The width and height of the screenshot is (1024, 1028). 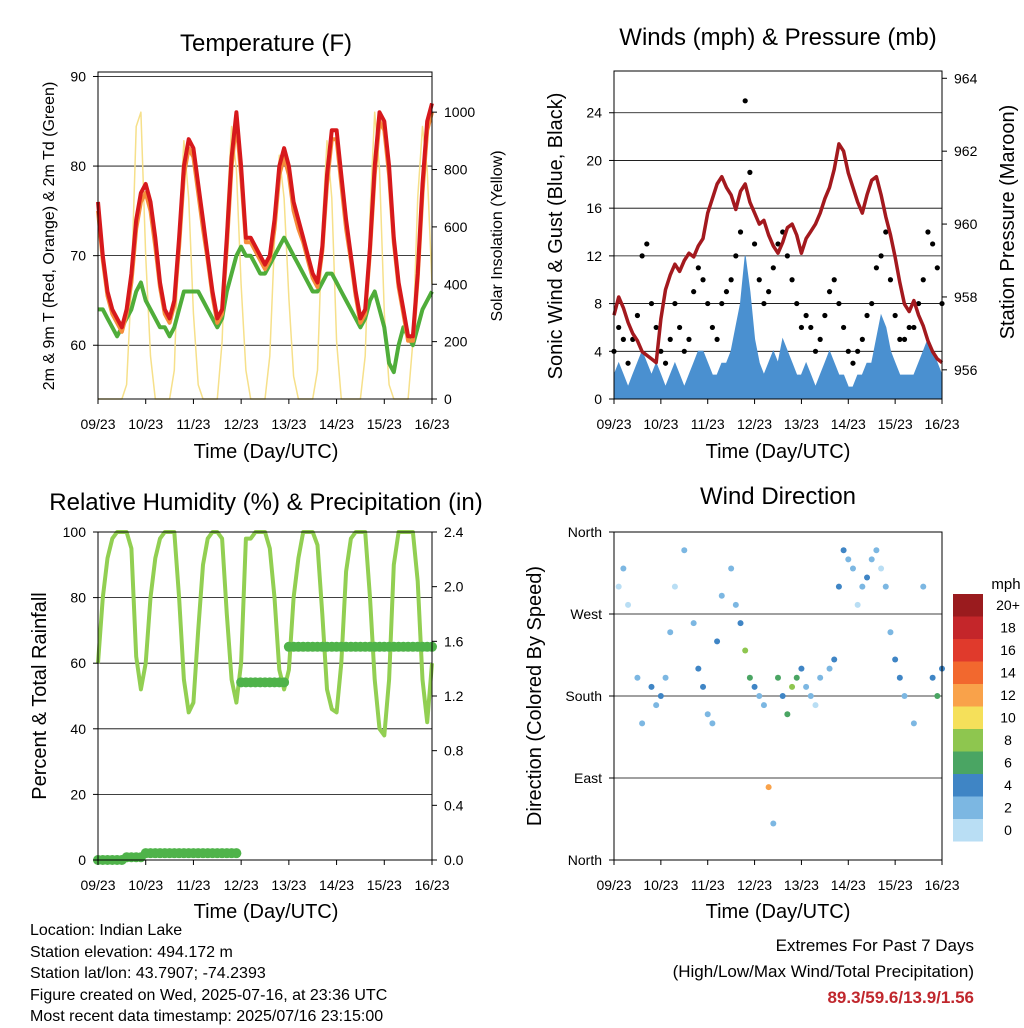 What do you see at coordinates (75, 532) in the screenshot?
I see `y-tick-label: 100` at bounding box center [75, 532].